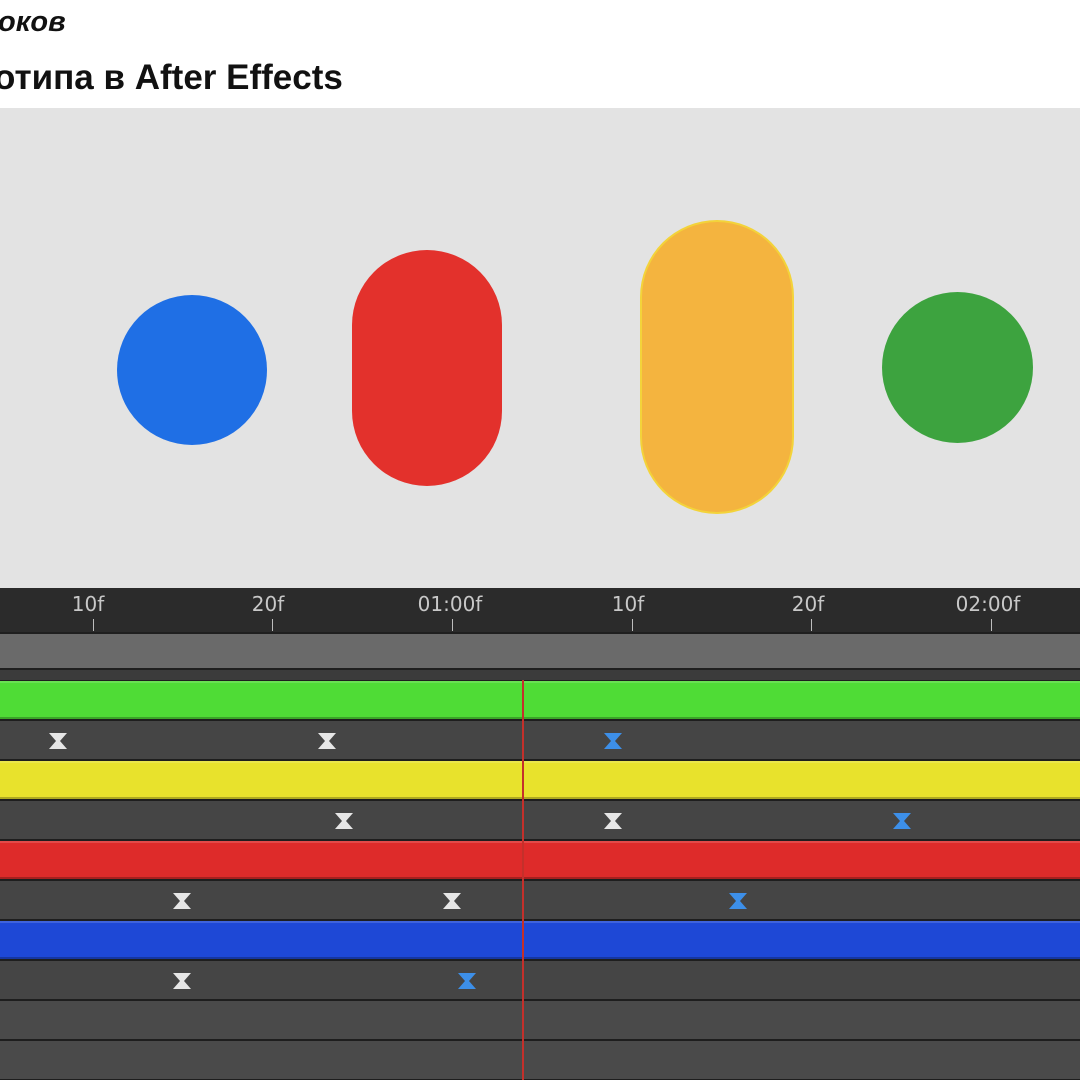 This screenshot has height=1080, width=1080. I want to click on keyframe-row-blue, so click(540, 980).